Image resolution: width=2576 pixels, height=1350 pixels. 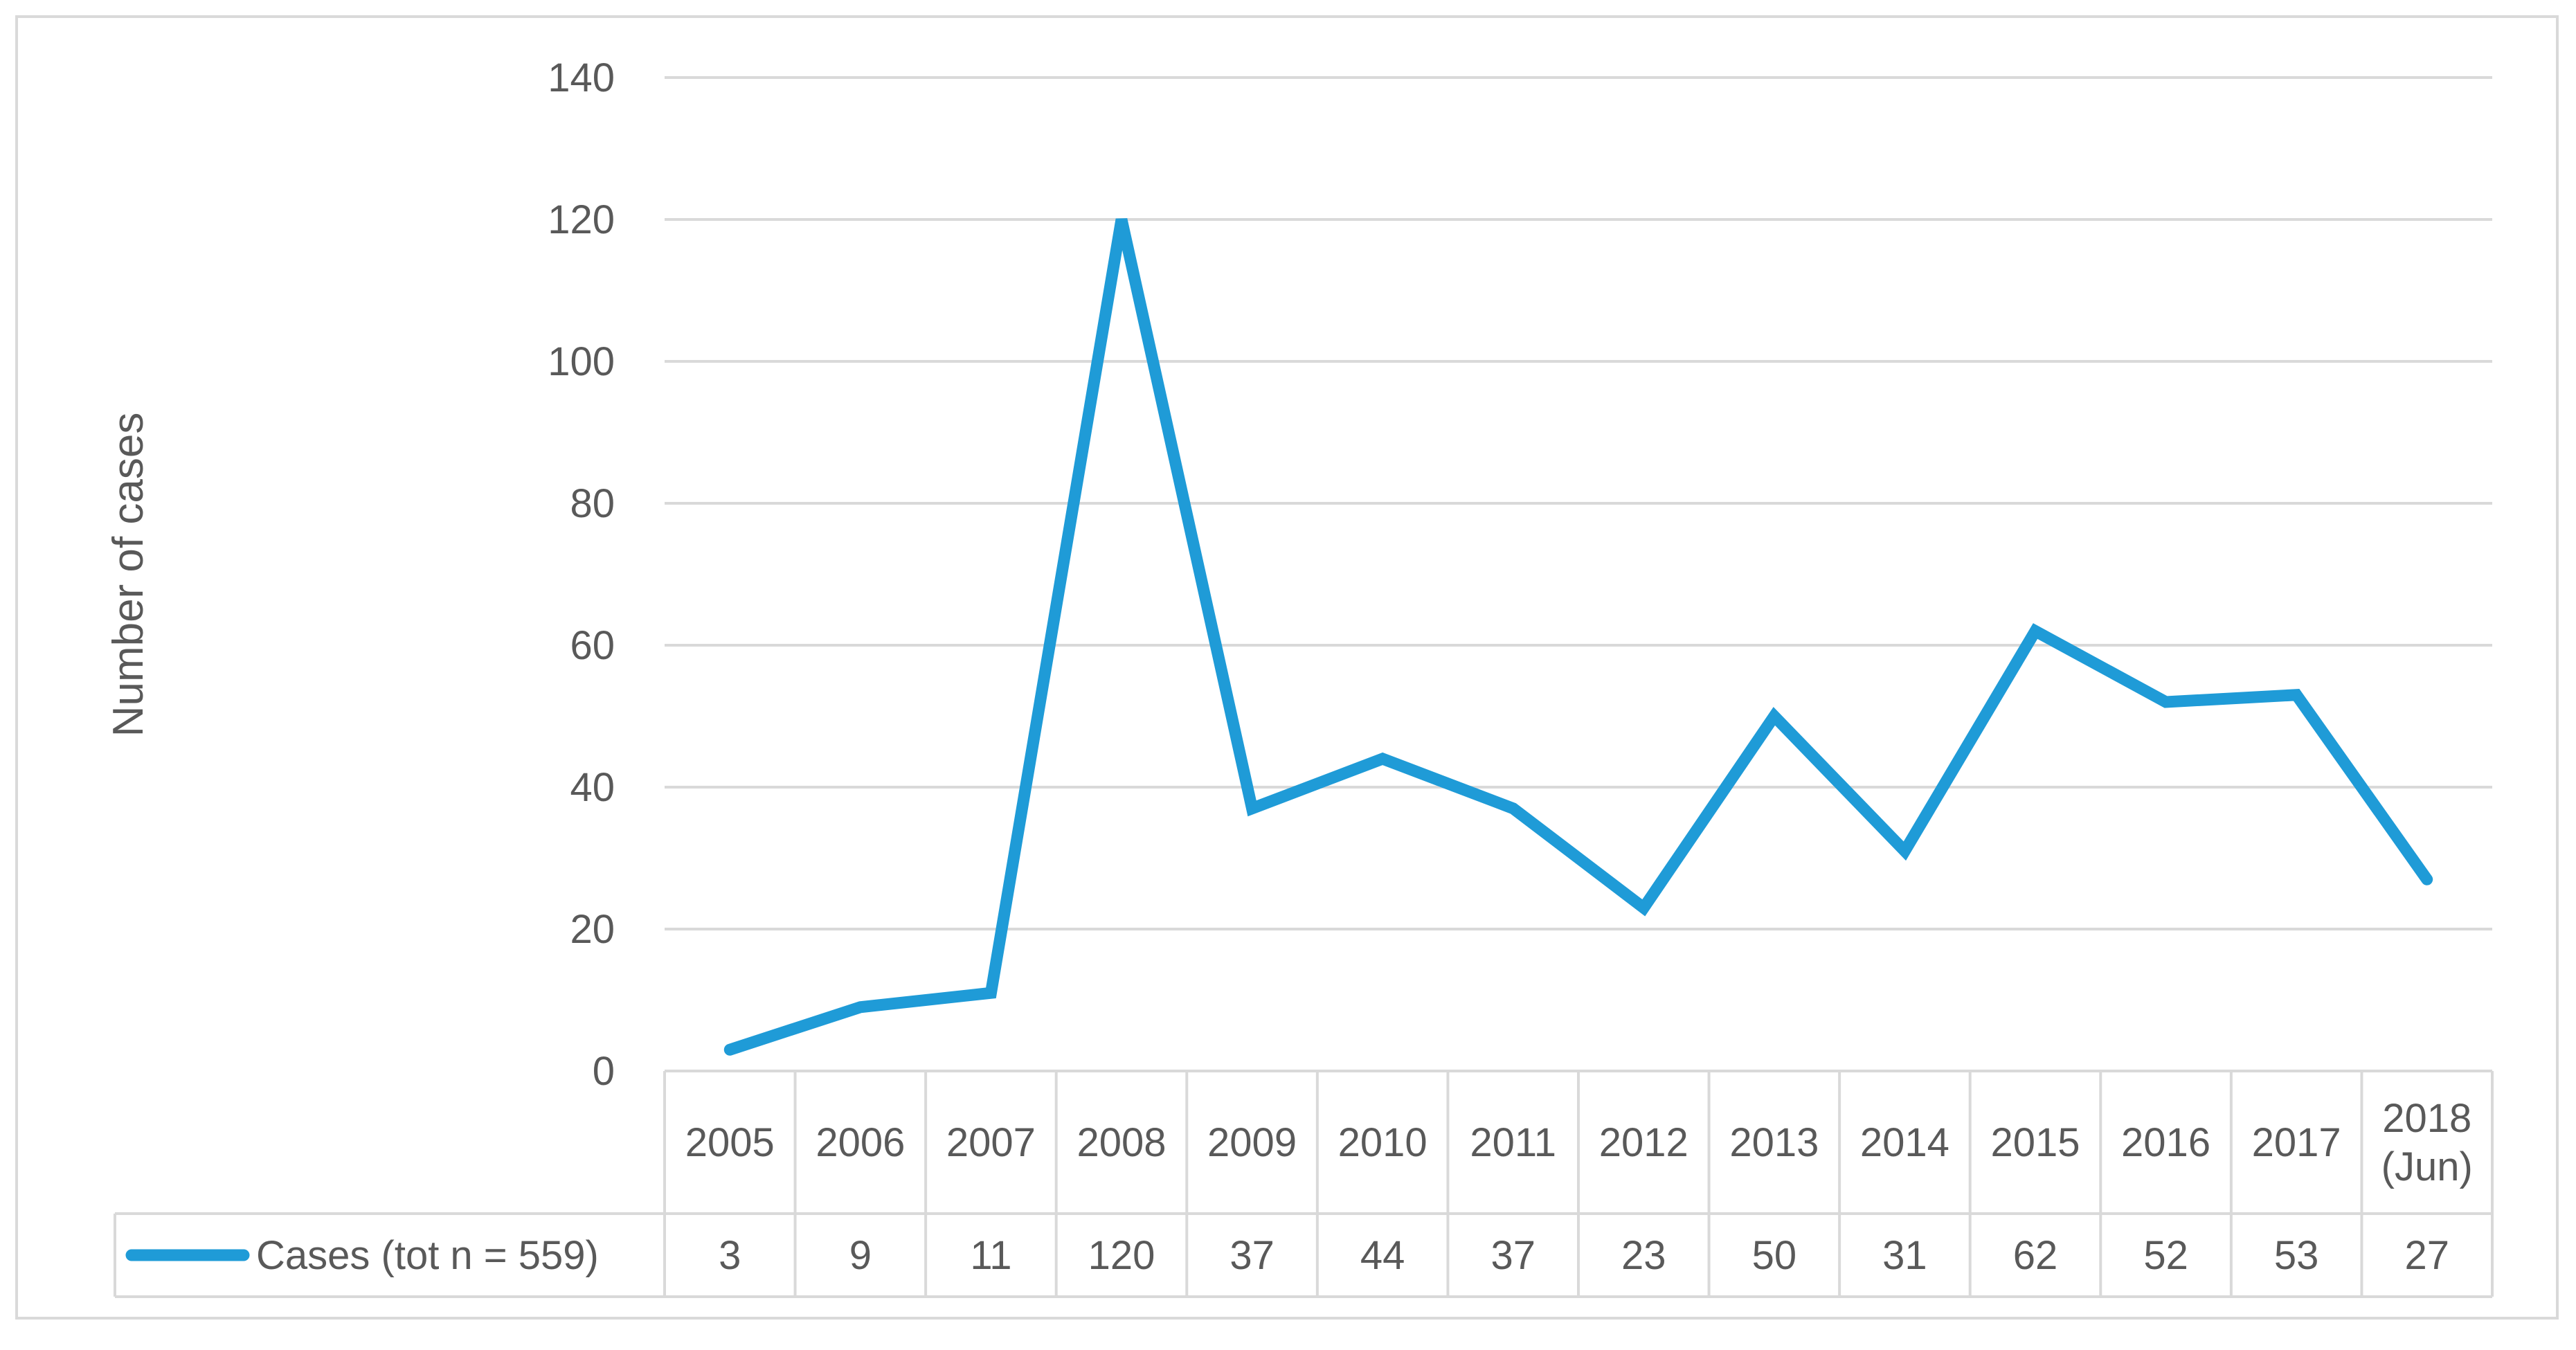 I want to click on data-table-value: 52, so click(x=2165, y=1255).